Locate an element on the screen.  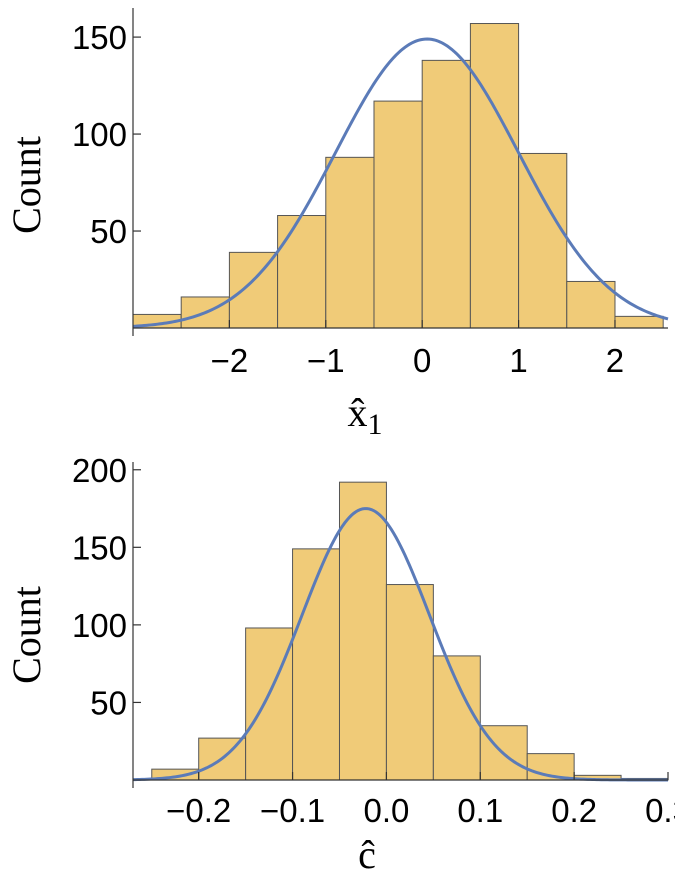
histogram-x1-x-tick-label-0: −2 is located at coordinates (230, 360).